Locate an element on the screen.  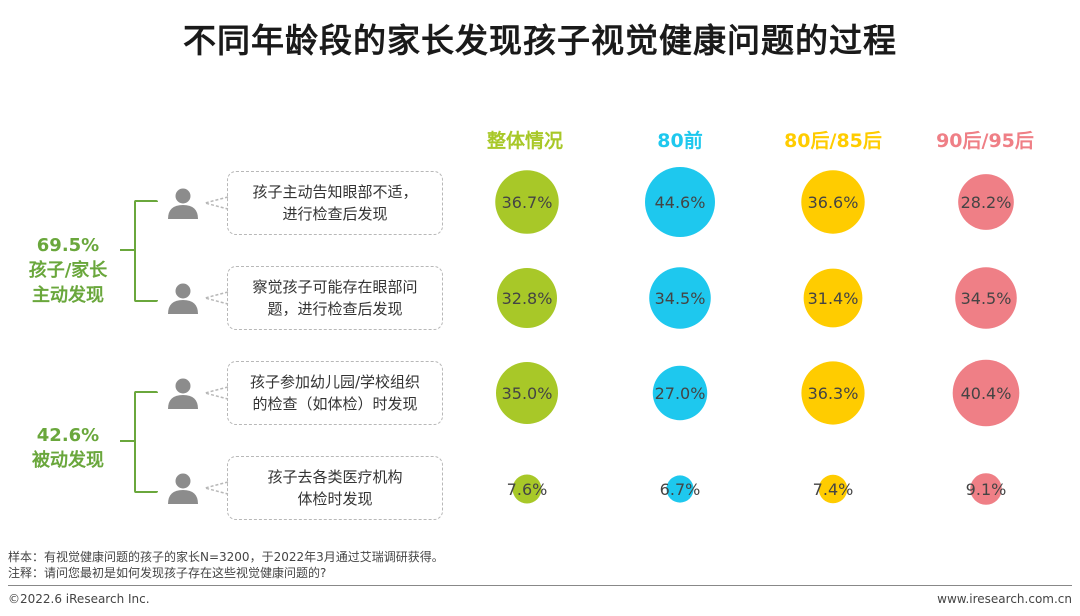
bubble-value-label: 35.0% is located at coordinates (527, 393).